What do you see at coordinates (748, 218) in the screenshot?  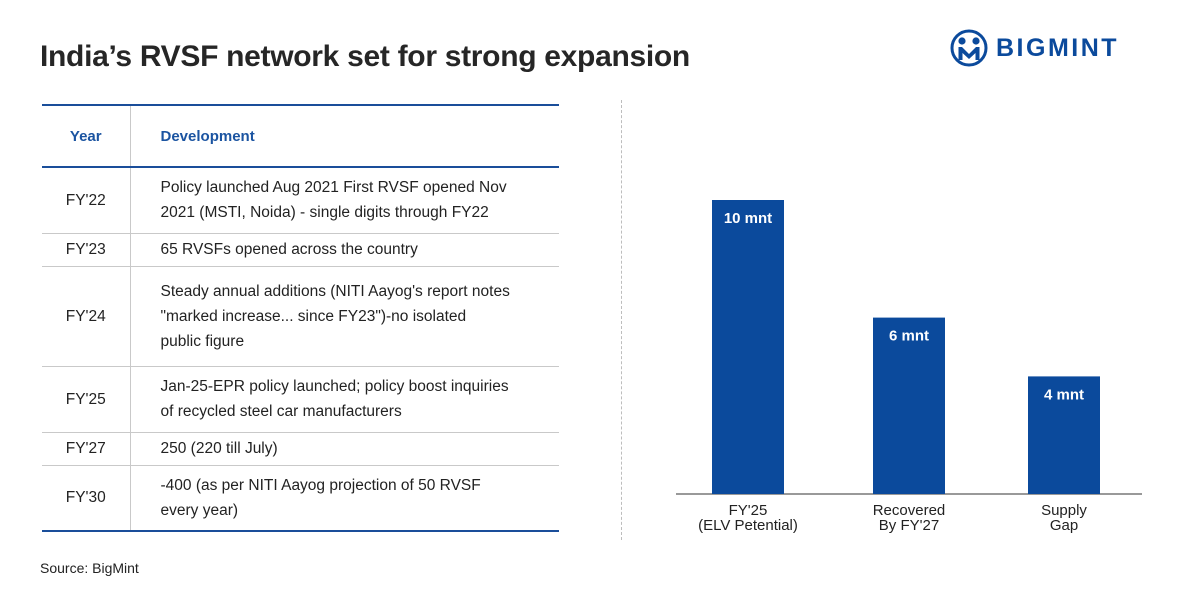 I see `bar-data-label: 10 mnt` at bounding box center [748, 218].